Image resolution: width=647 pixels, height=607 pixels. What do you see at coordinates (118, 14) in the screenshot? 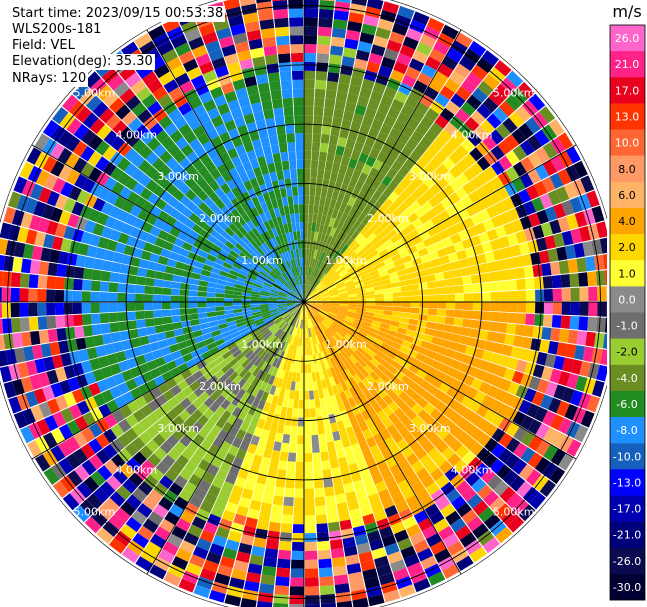
I see `start-time-label: Start time: 2023/09/15 00:53:38` at bounding box center [118, 14].